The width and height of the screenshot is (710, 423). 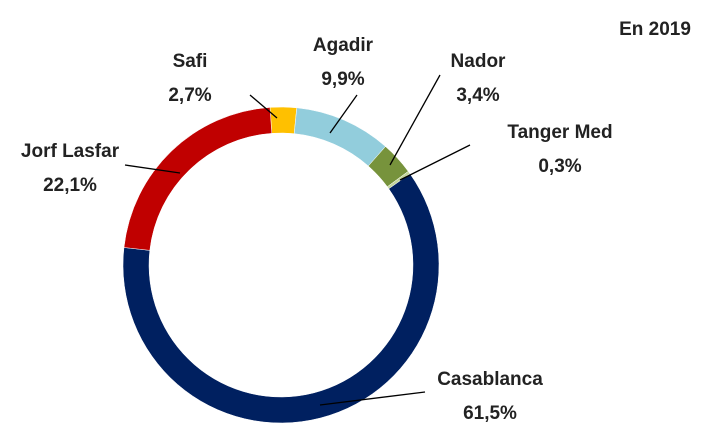 What do you see at coordinates (655, 29) in the screenshot?
I see `chart-title: En 2019` at bounding box center [655, 29].